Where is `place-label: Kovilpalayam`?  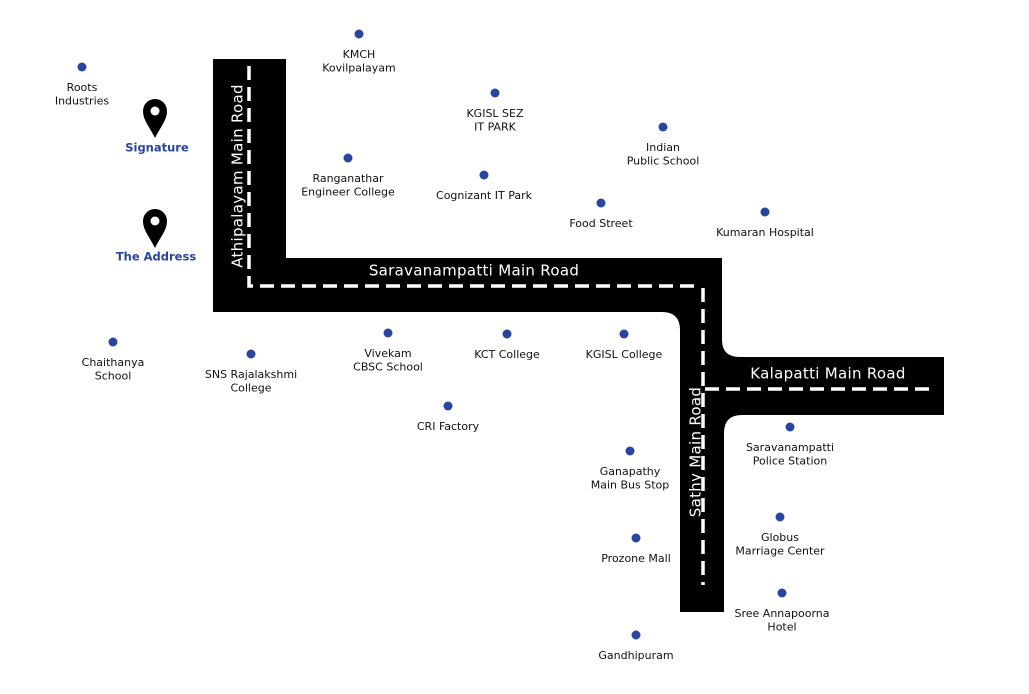 place-label: Kovilpalayam is located at coordinates (359, 68).